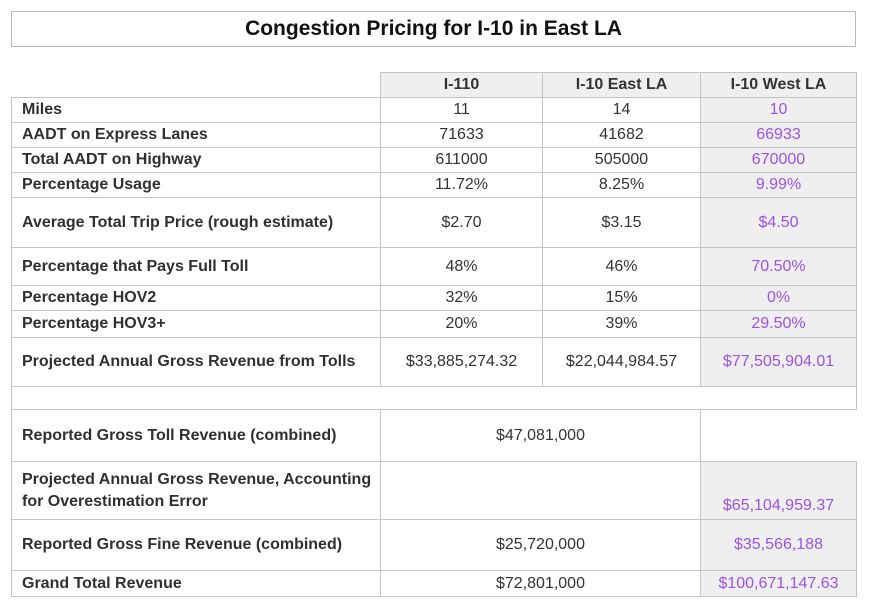  Describe the element at coordinates (461, 266) in the screenshot. I see `cell-i110: 48%` at that location.